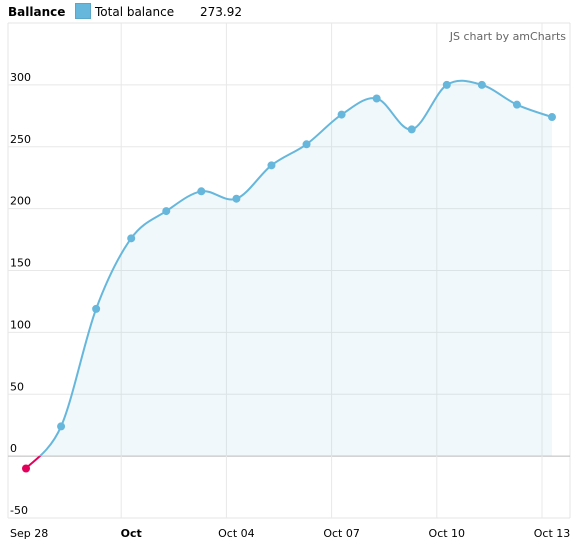  I want to click on x-tick-label: Oct, so click(131, 533).